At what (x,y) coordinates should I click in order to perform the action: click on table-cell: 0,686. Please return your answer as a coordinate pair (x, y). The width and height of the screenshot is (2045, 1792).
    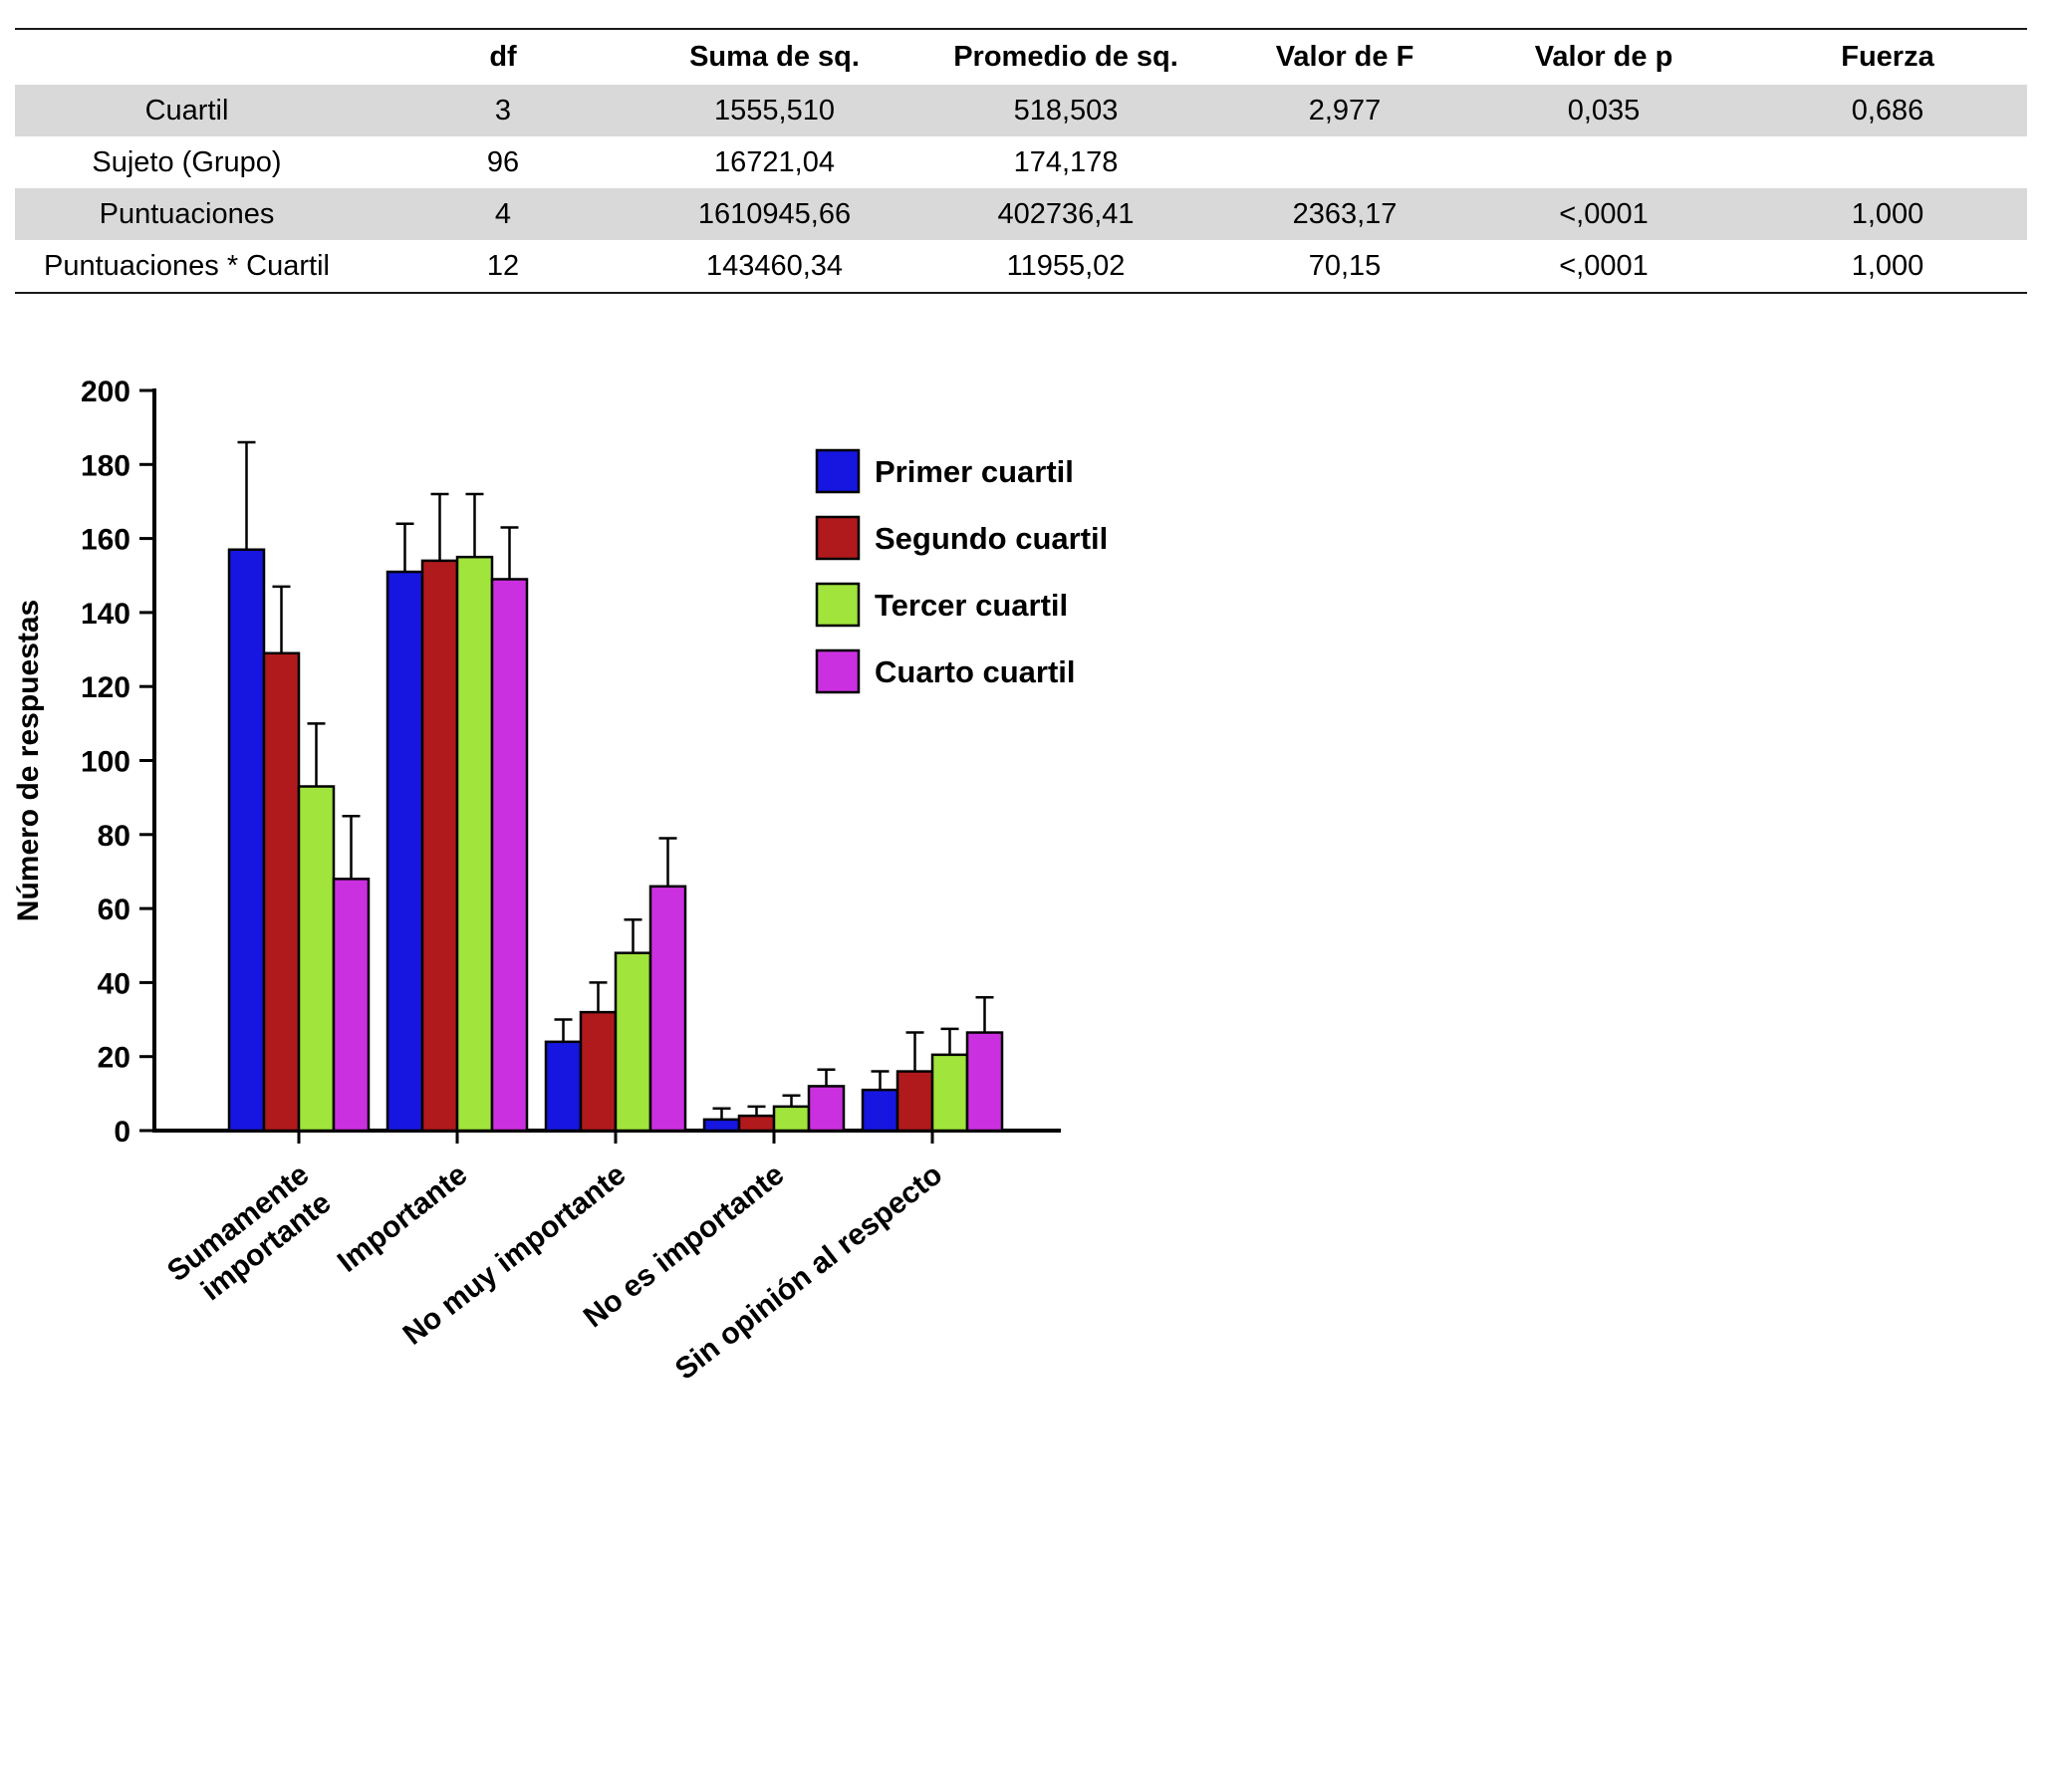
    Looking at the image, I should click on (1887, 110).